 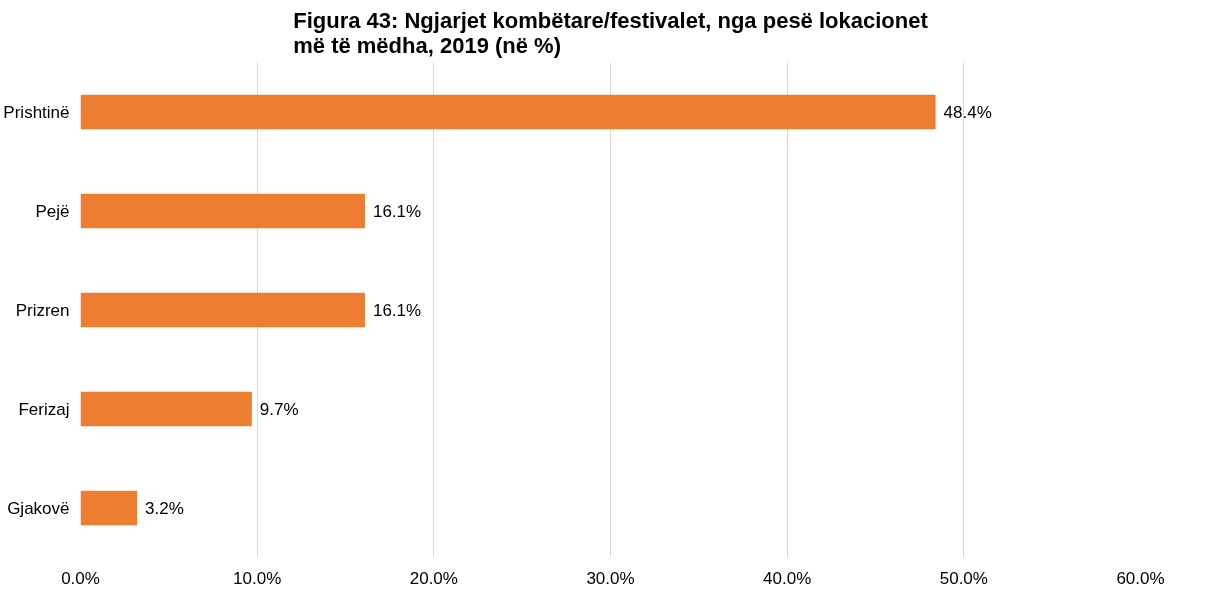 I want to click on data-label: 9.7%, so click(x=279, y=409).